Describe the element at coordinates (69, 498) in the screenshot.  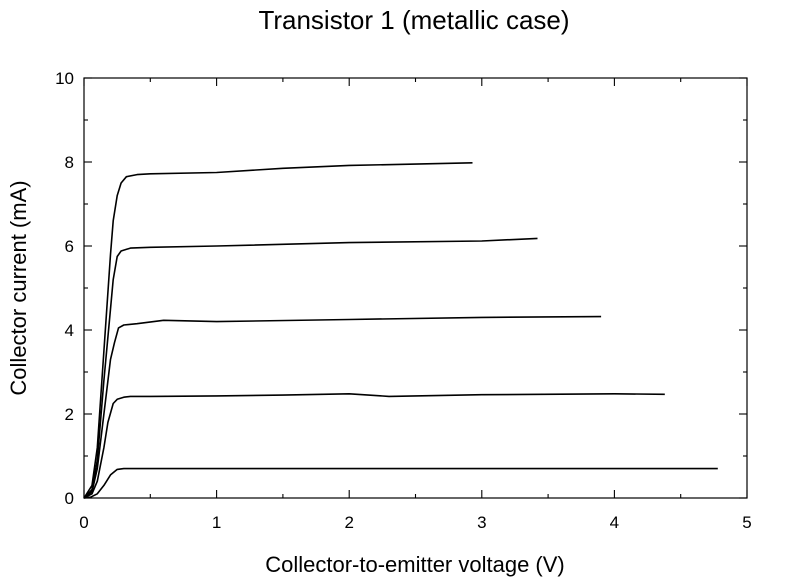
I see `y-tick-label: 0` at that location.